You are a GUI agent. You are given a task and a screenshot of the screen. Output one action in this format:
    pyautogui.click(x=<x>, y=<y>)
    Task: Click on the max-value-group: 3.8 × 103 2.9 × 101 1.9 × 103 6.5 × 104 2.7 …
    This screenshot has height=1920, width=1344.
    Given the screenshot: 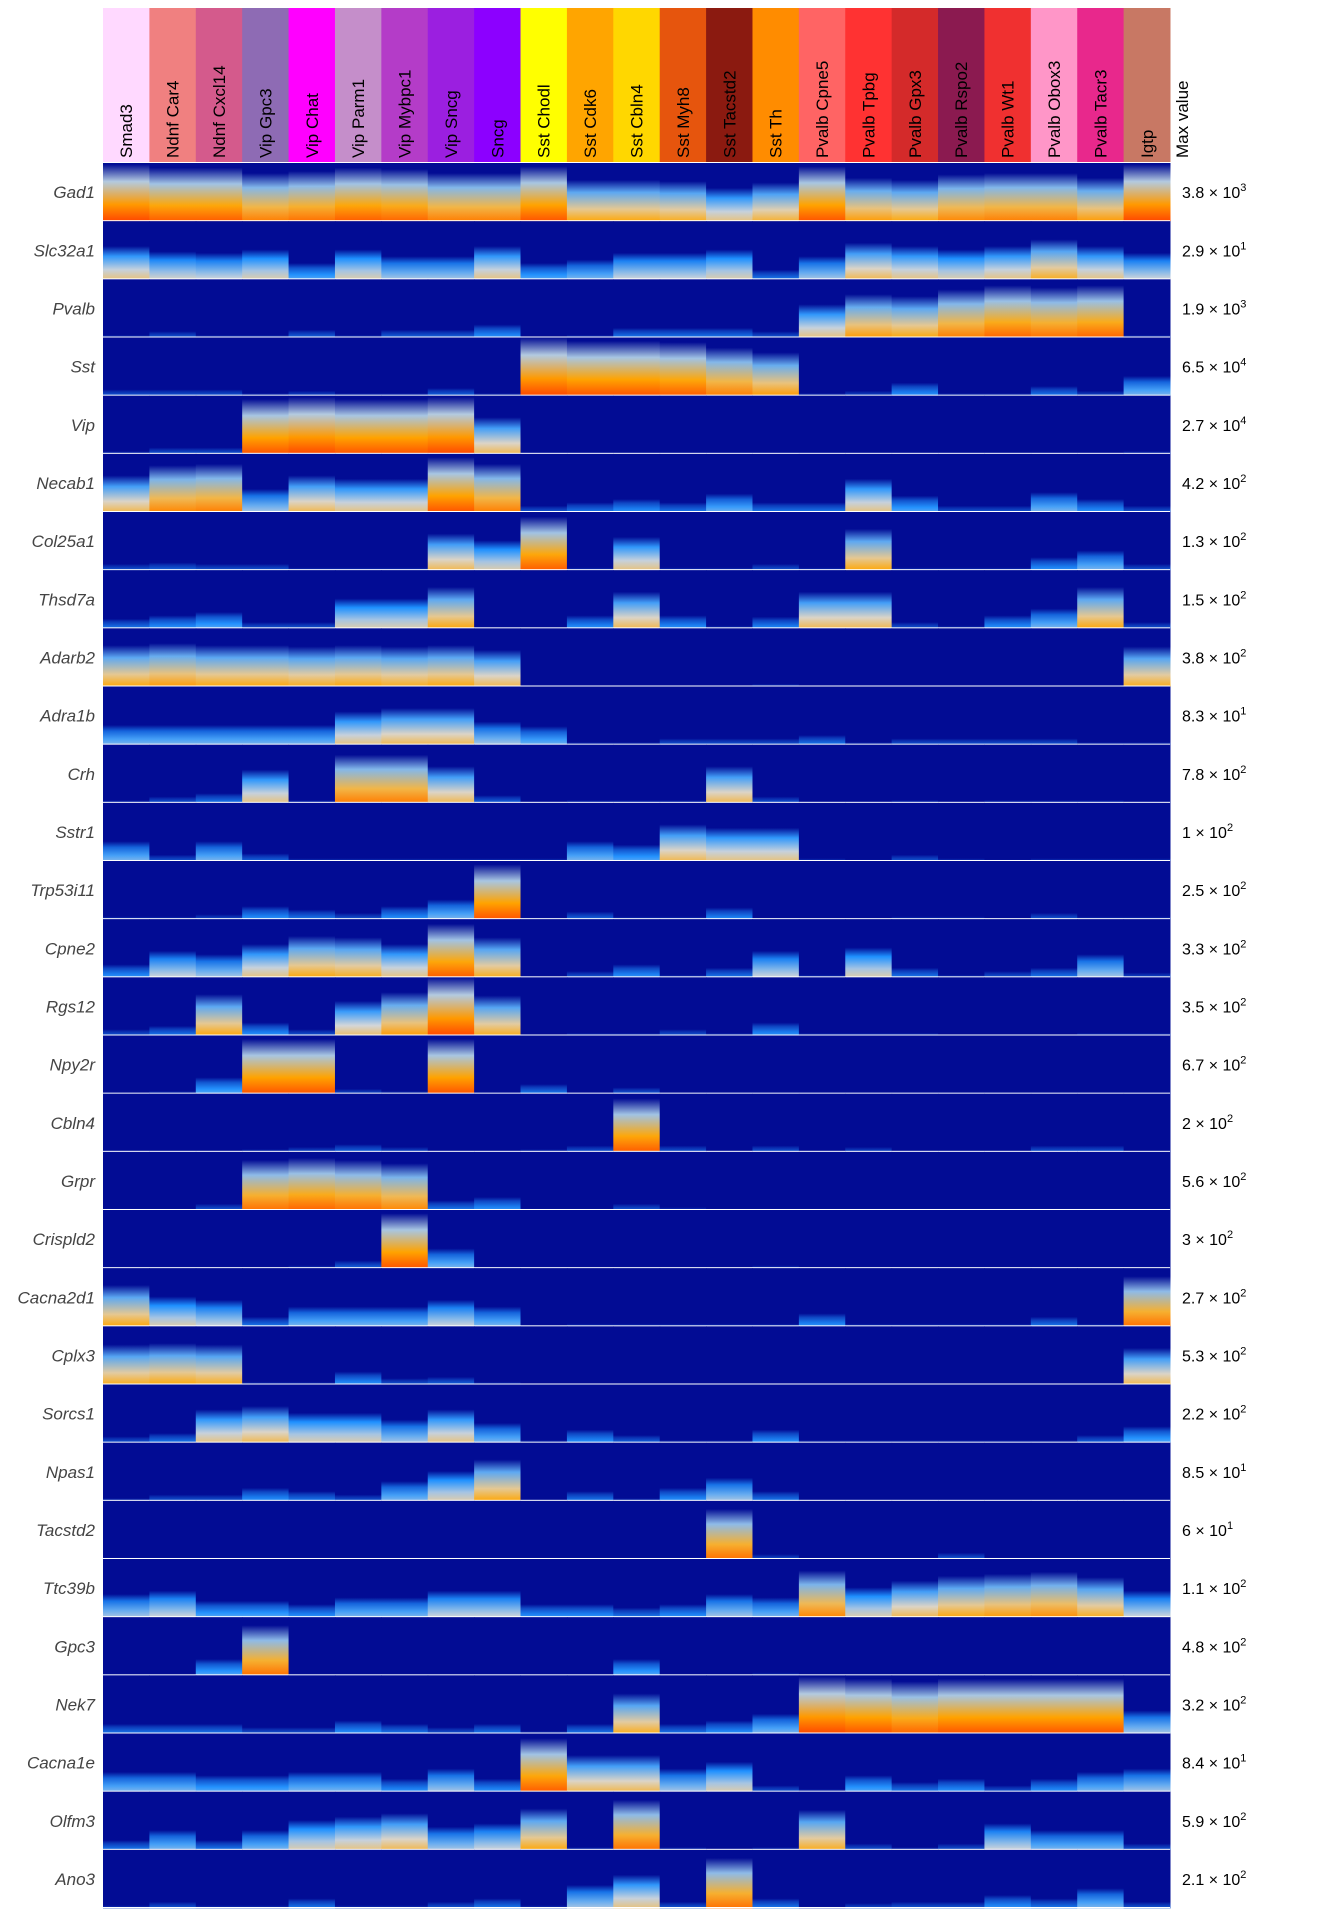 What is the action you would take?
    pyautogui.click(x=1214, y=1035)
    